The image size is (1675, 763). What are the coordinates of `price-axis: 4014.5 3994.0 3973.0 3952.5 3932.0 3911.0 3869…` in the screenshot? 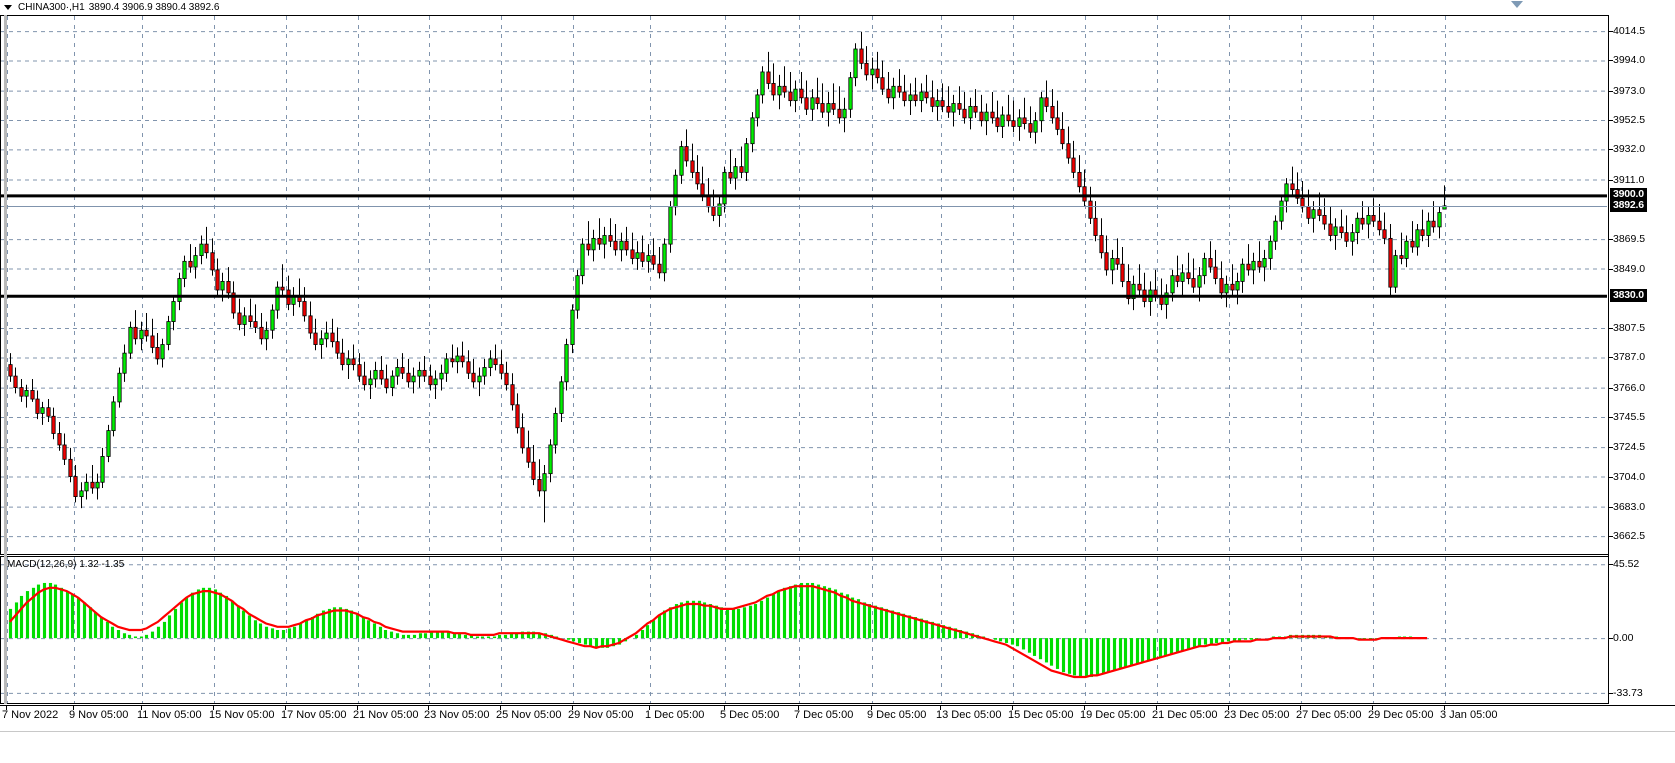 It's located at (1641, 359).